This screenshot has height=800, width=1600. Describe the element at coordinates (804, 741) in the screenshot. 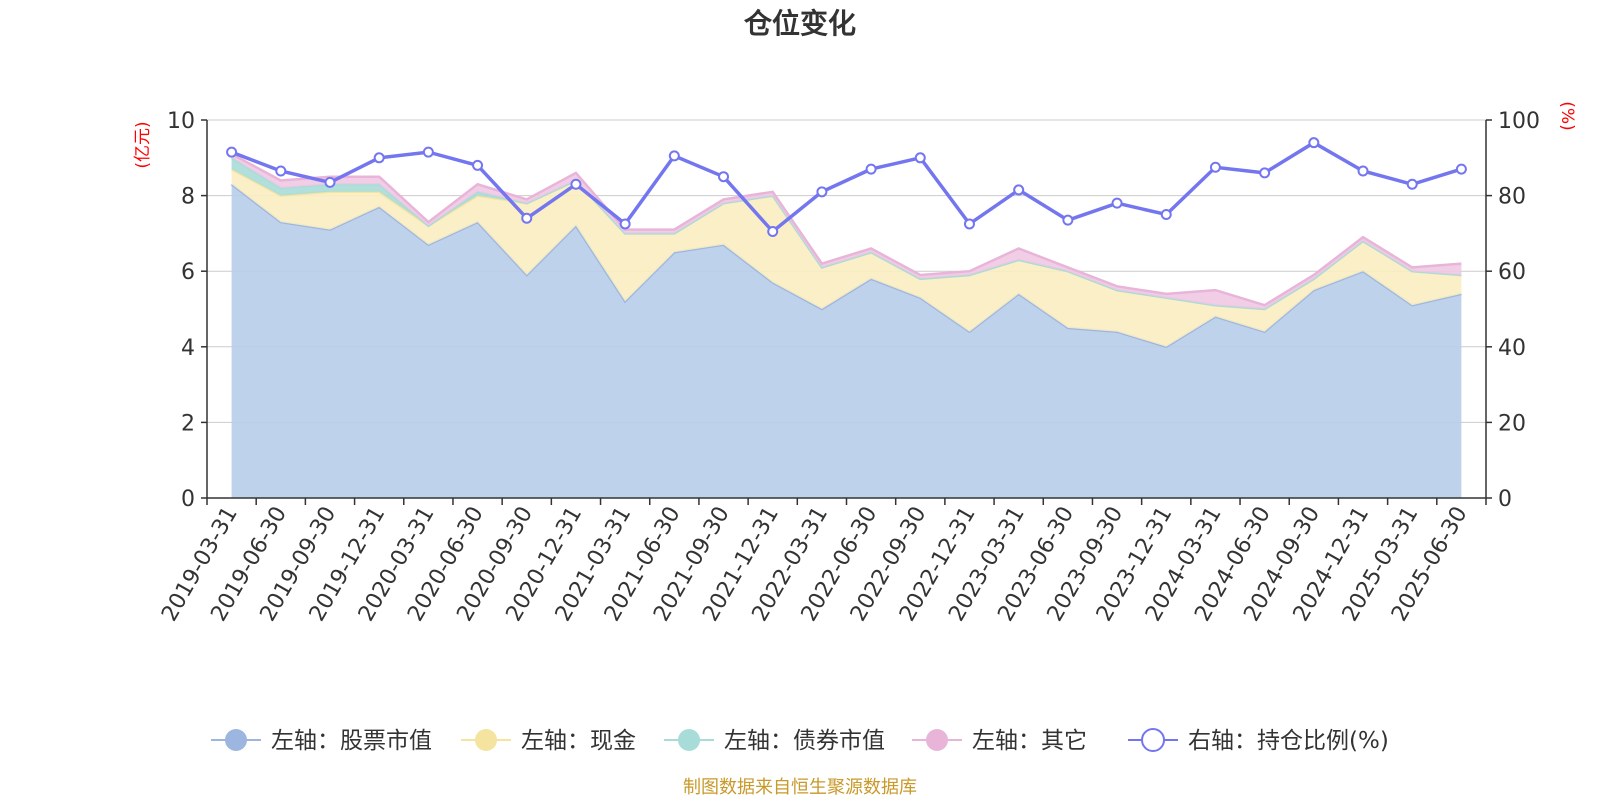

I see `legend-label: 左轴：债券市值` at that location.